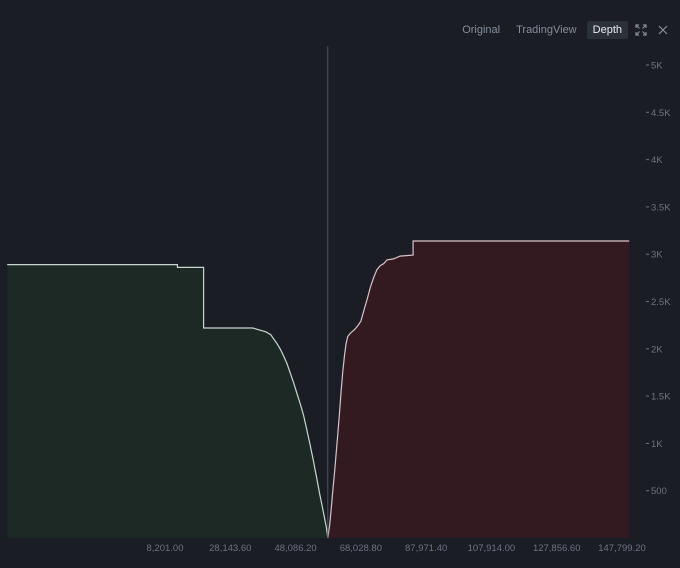 This screenshot has width=680, height=568. I want to click on tab-depth: Depth, so click(607, 30).